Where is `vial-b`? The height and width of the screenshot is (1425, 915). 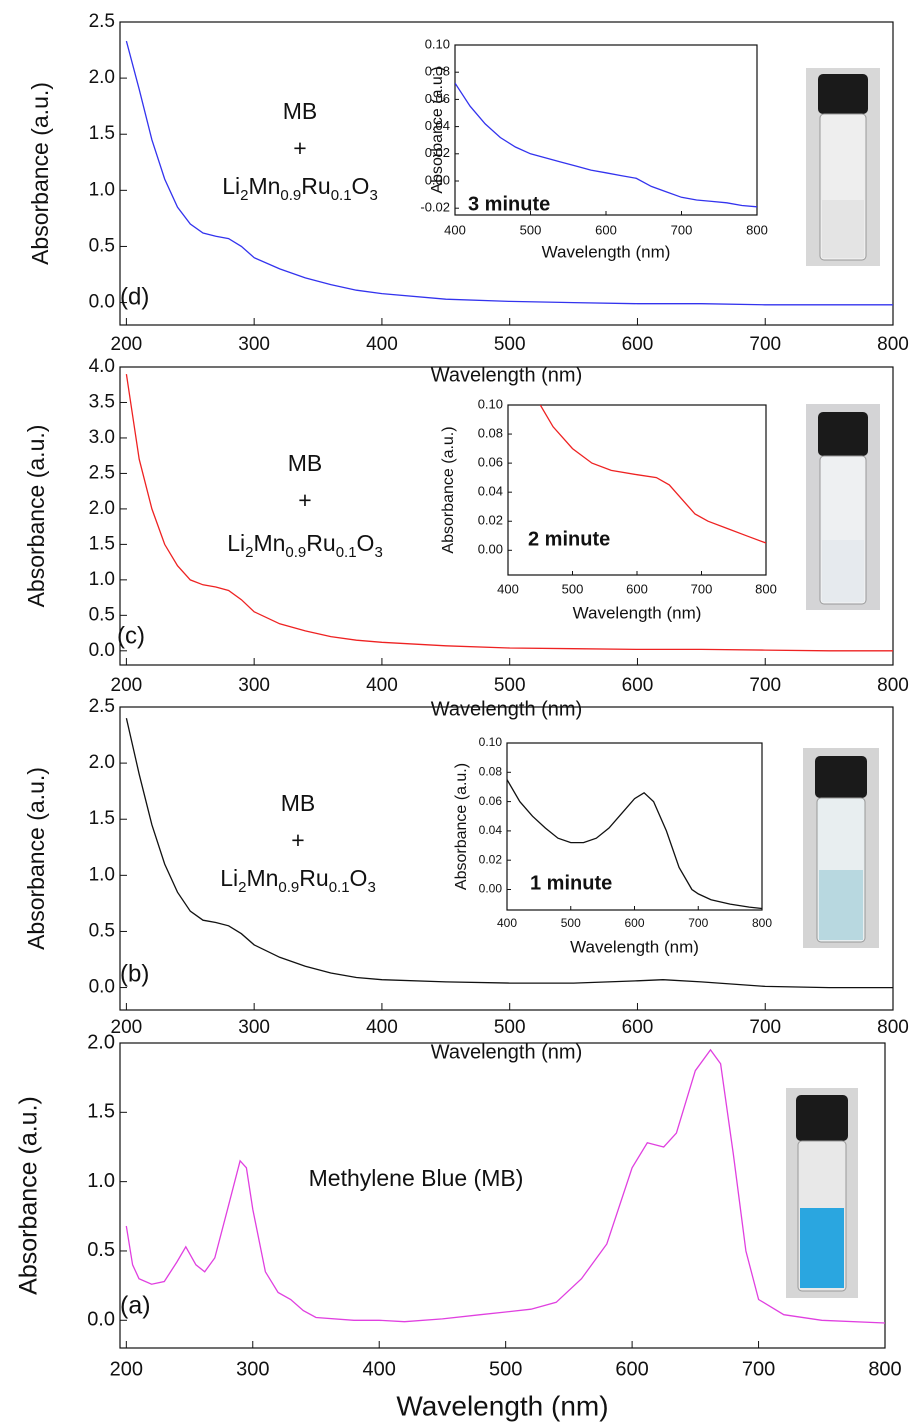
vial-b is located at coordinates (841, 848).